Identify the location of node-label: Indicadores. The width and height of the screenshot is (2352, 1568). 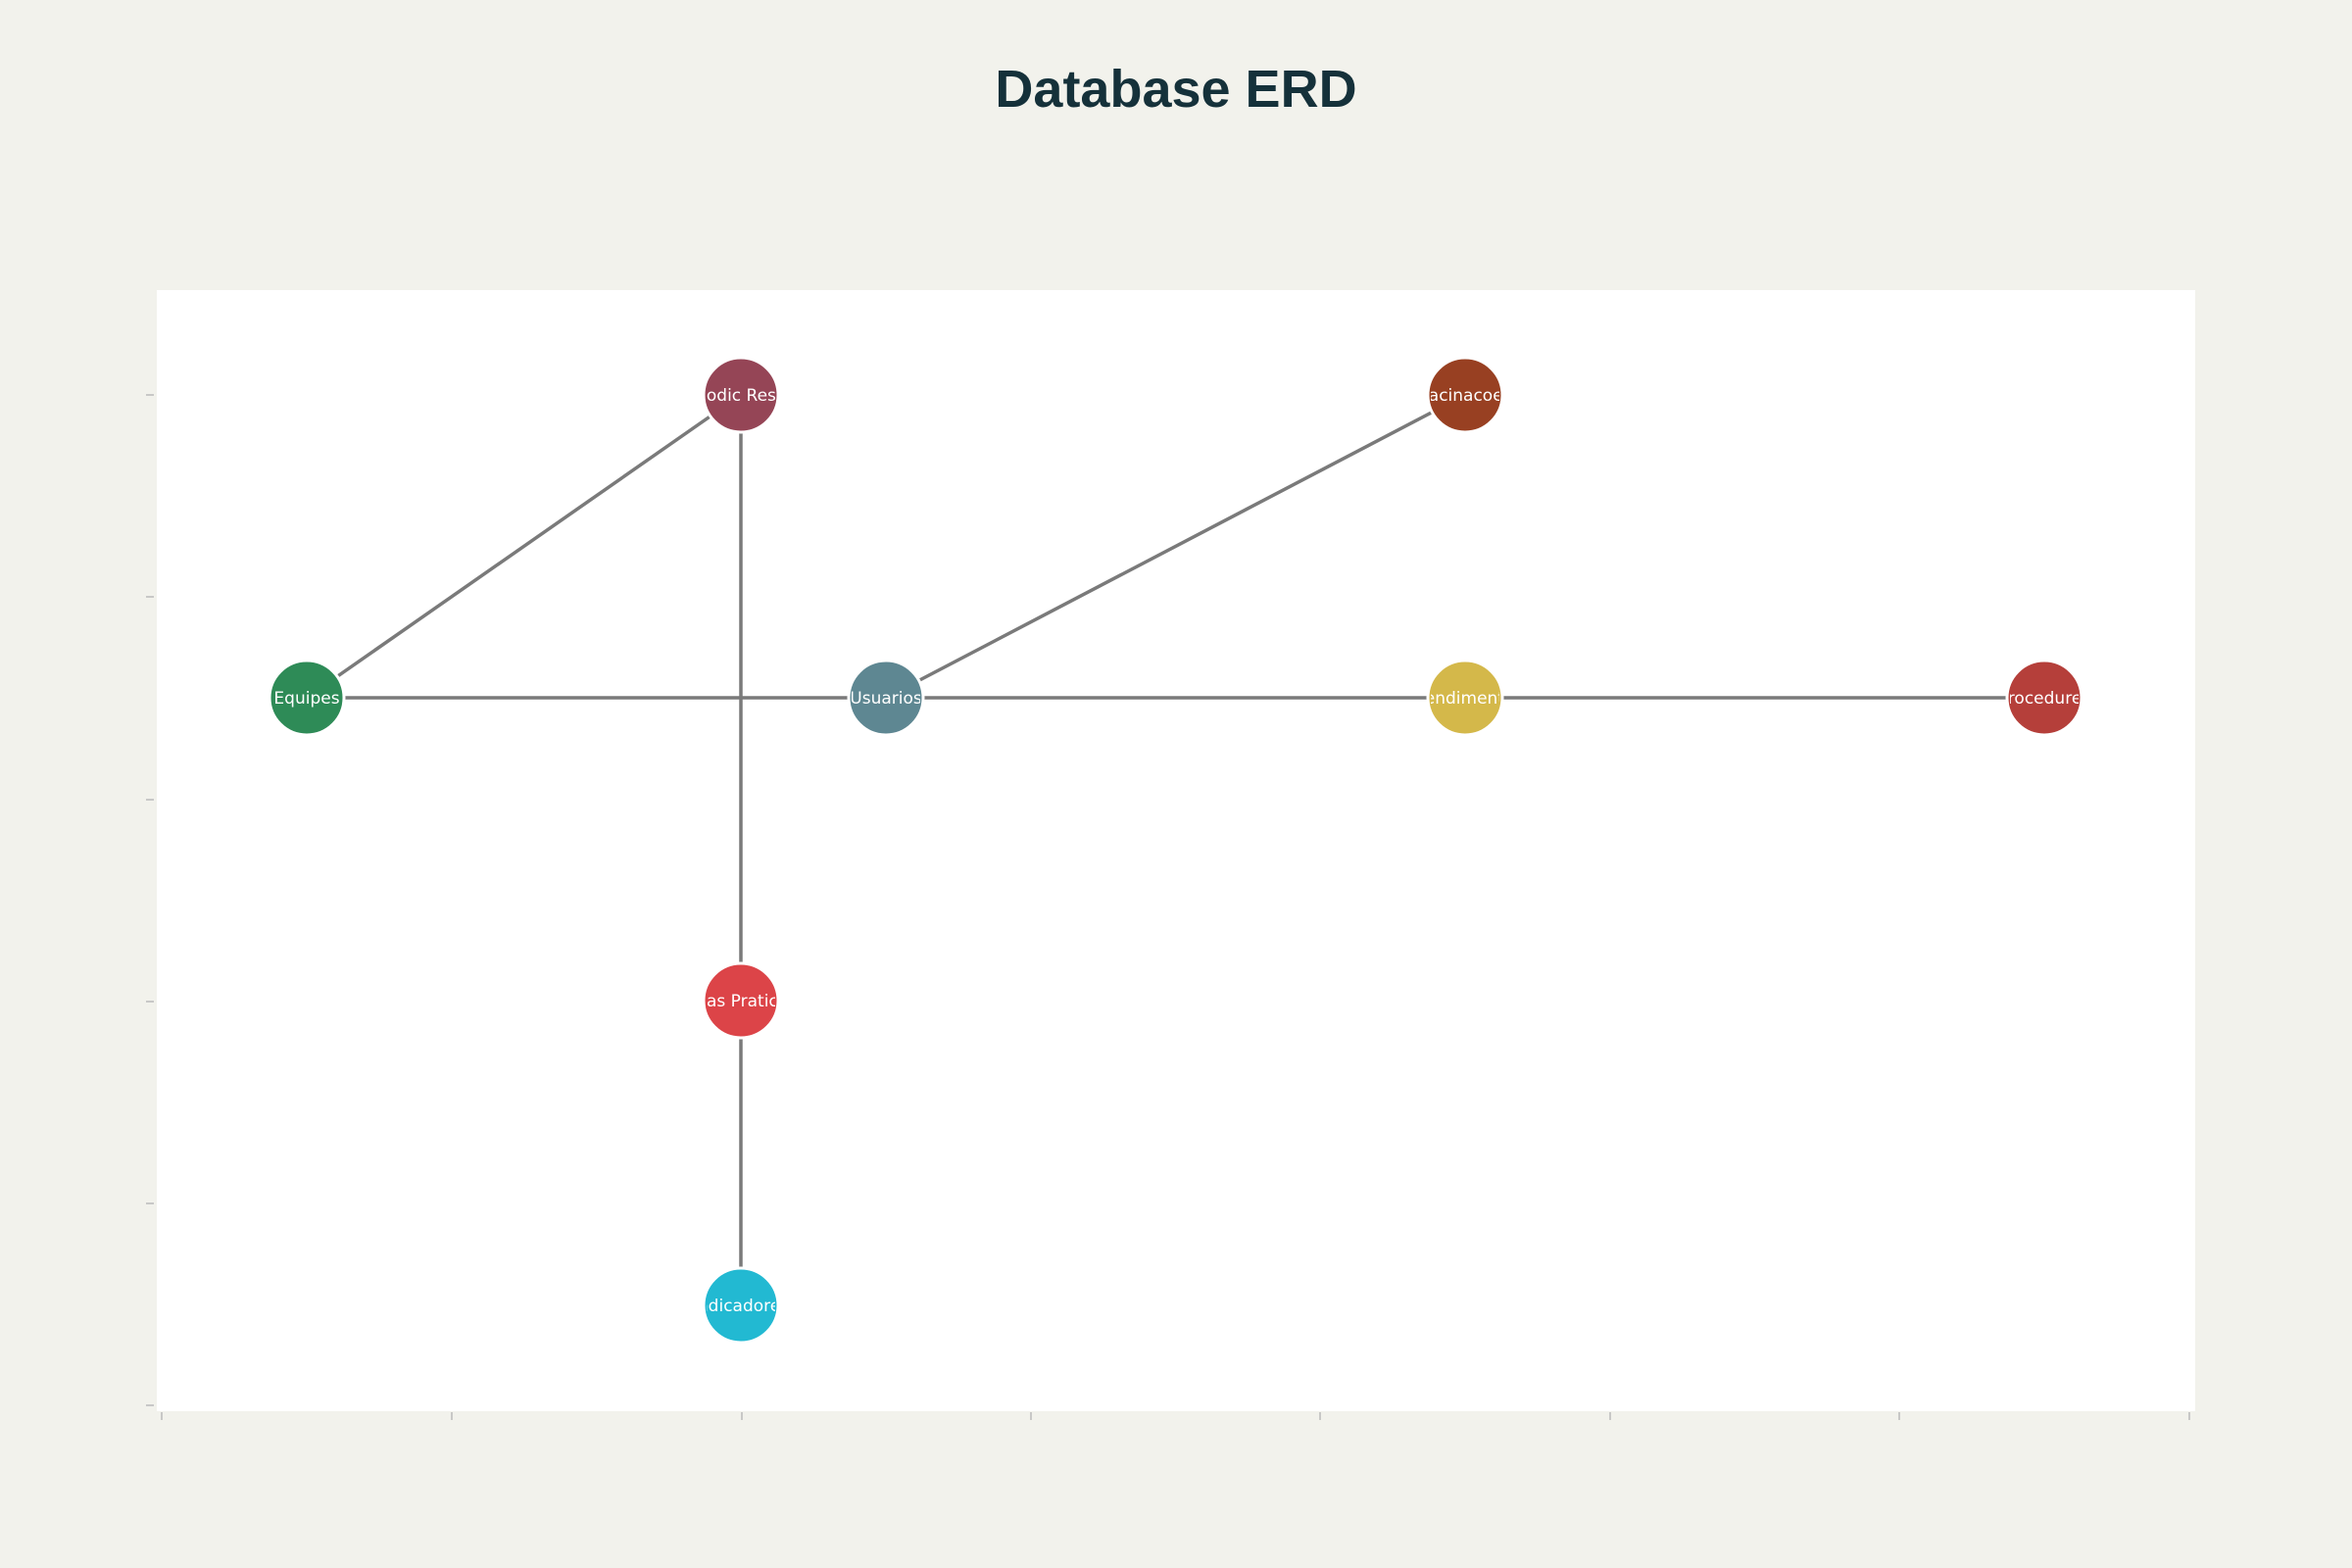
(741, 1306).